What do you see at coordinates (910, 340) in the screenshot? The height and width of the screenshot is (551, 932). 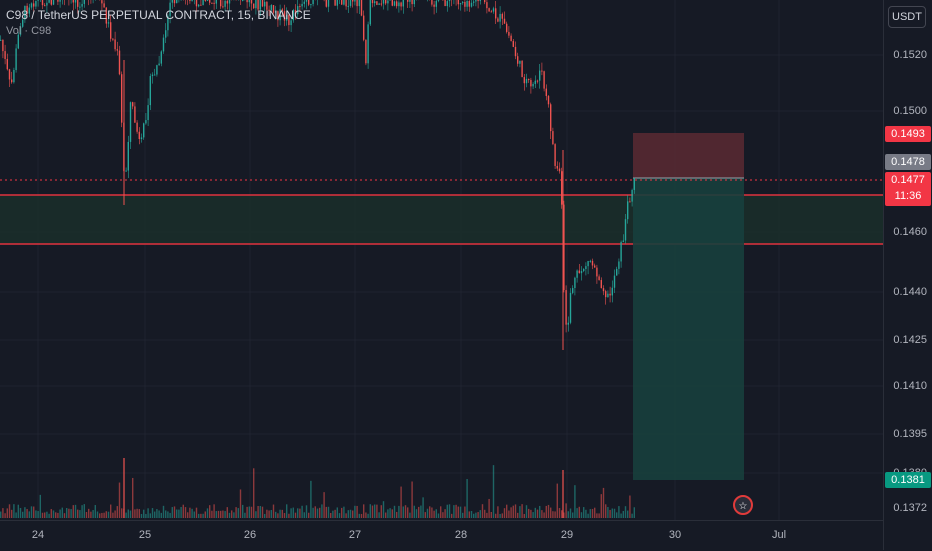 I see `price-tick: 0.1425` at bounding box center [910, 340].